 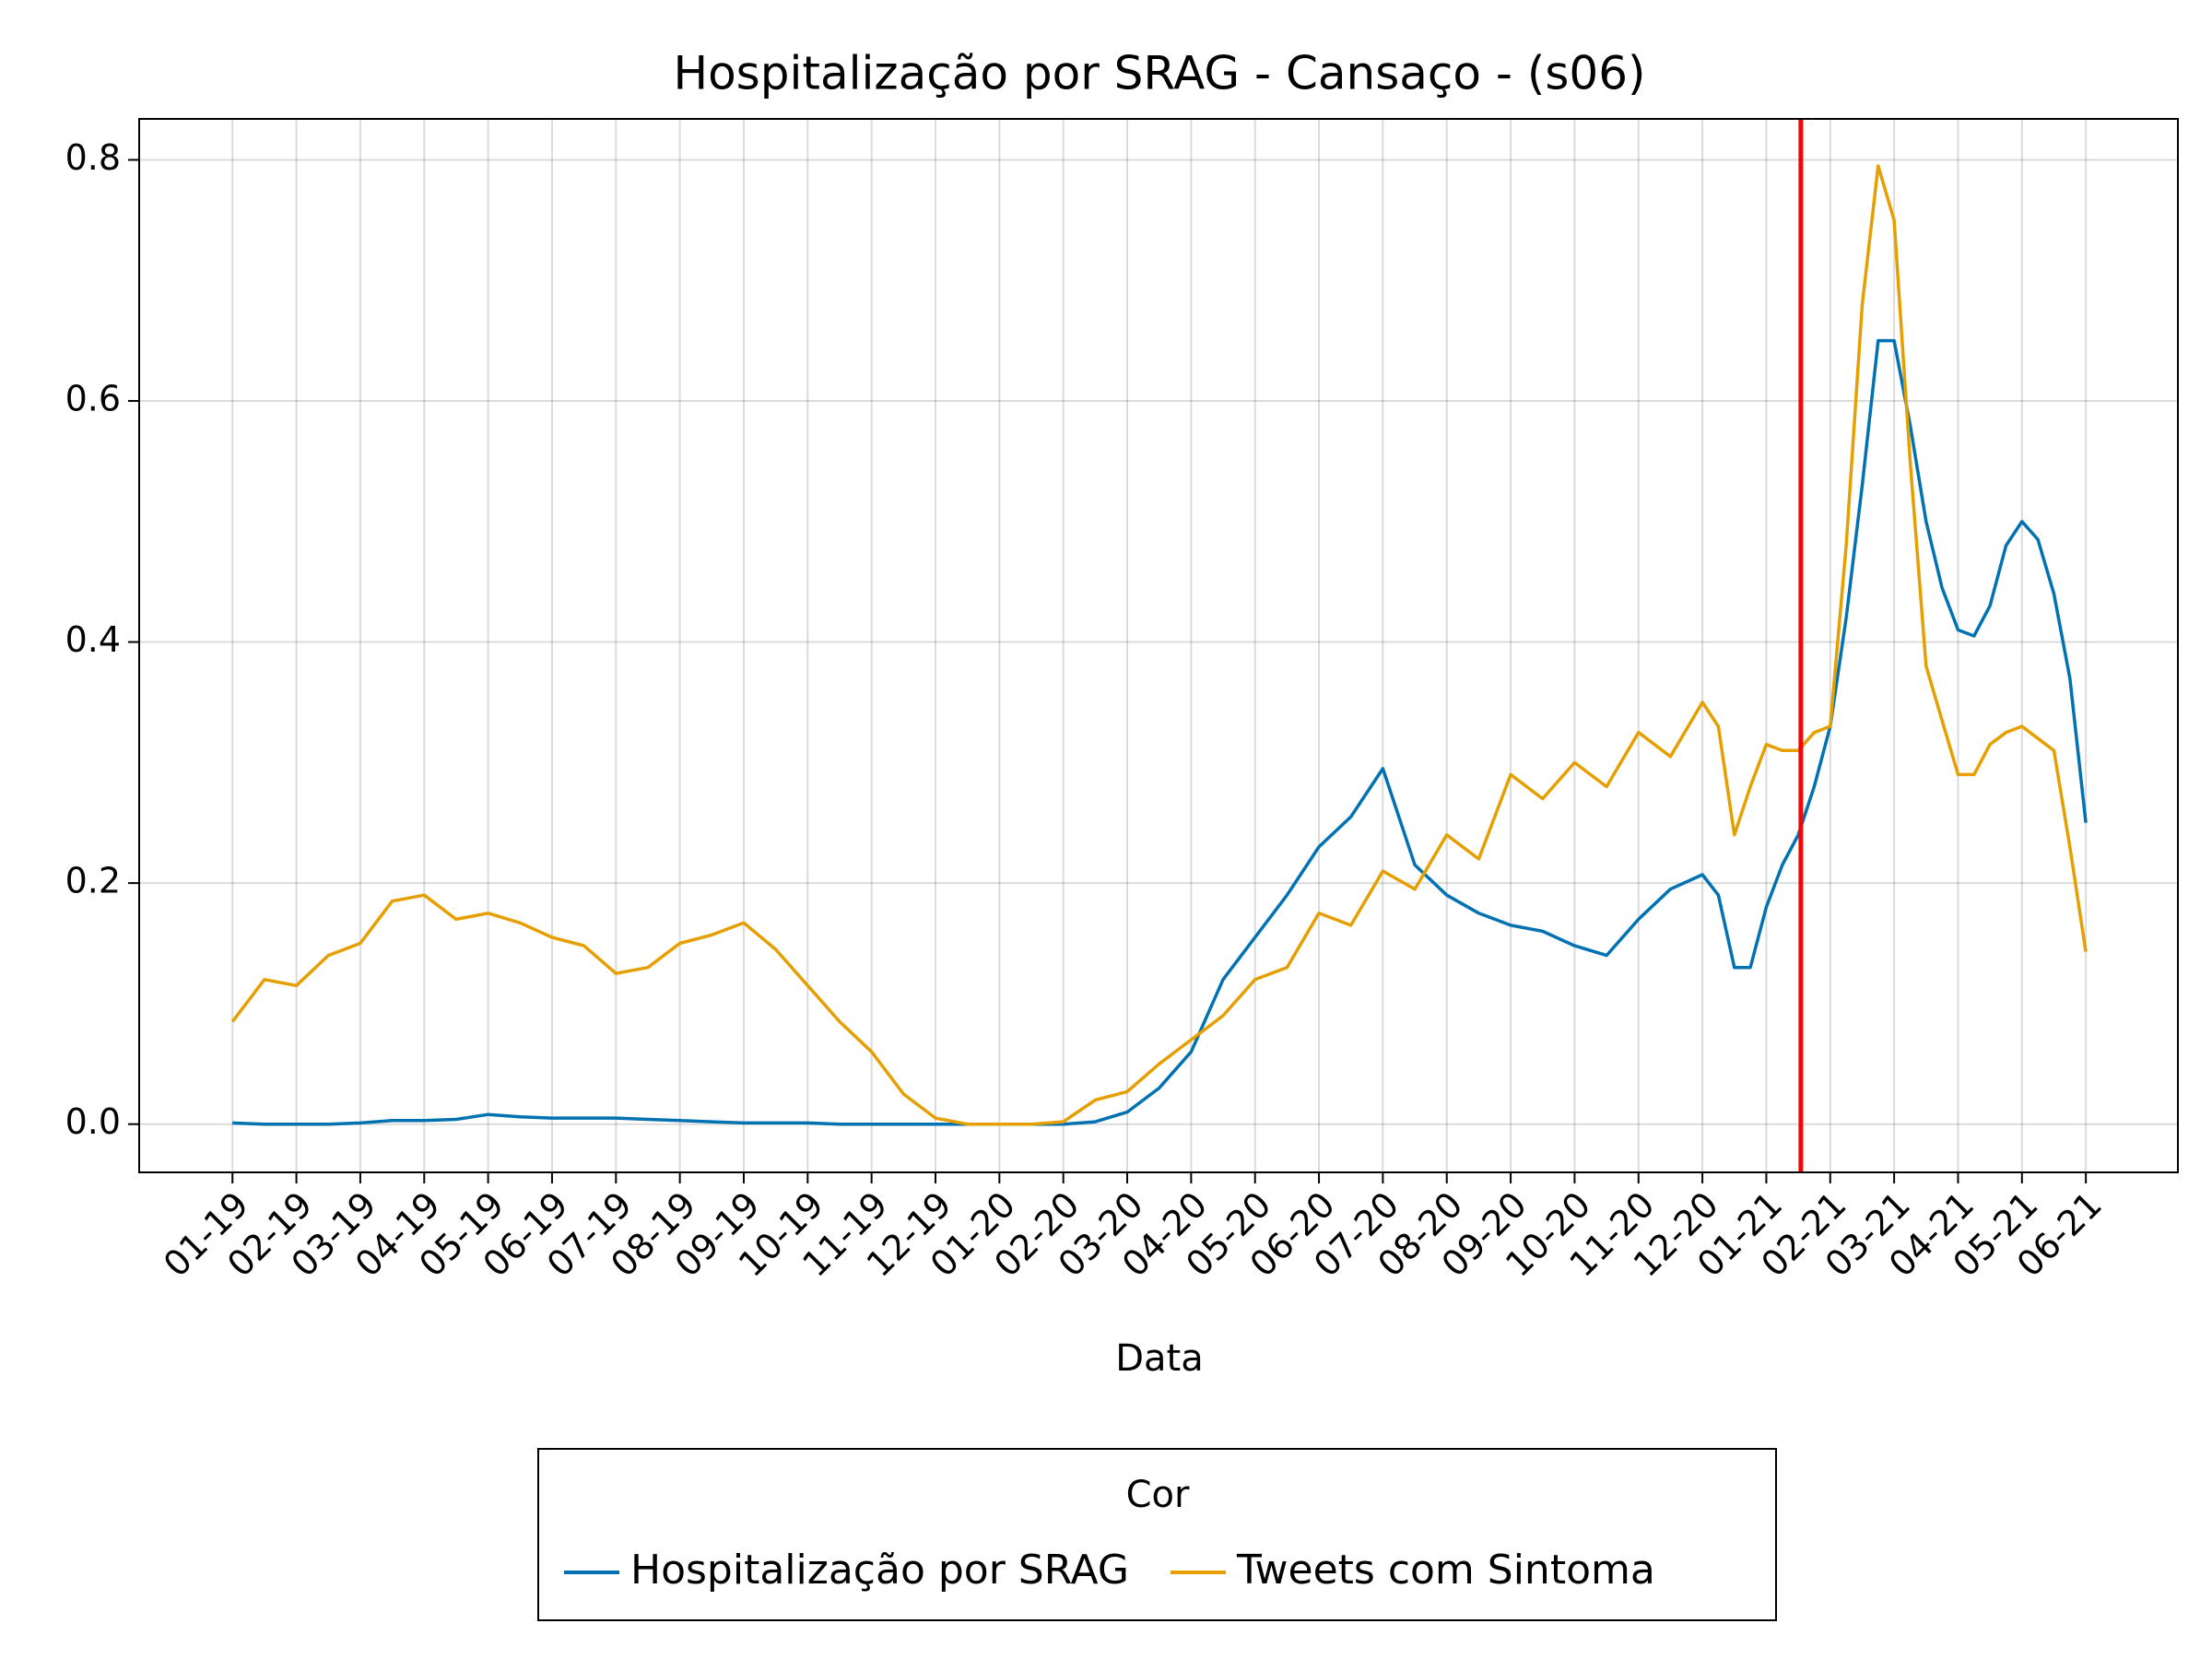 I want to click on x-axis-label: Data, so click(x=1159, y=1358).